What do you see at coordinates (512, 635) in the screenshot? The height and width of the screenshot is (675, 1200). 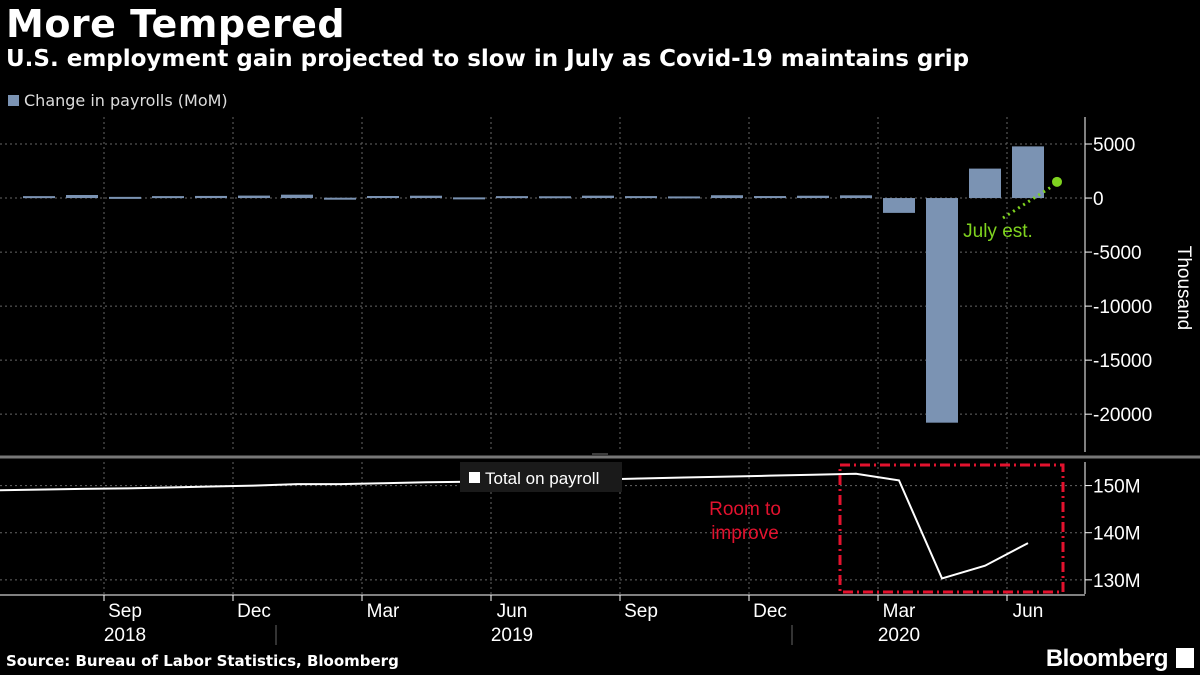 I see `x-year-label: 2019` at bounding box center [512, 635].